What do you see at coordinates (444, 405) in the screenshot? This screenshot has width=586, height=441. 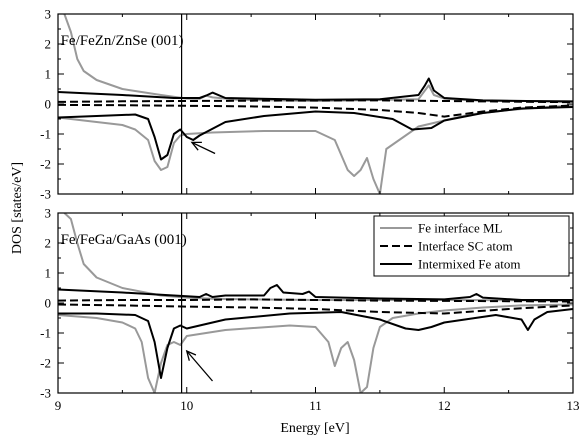 I see `x-tick-label: 12` at bounding box center [444, 405].